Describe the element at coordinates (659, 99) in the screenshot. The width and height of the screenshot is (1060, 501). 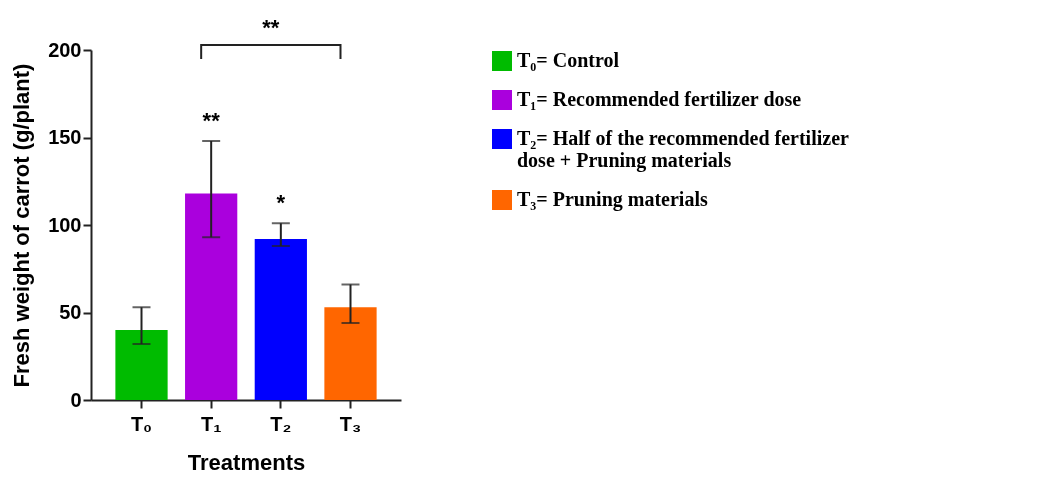
I see `legend-label: T₁= Recommended fertilizer dose` at that location.